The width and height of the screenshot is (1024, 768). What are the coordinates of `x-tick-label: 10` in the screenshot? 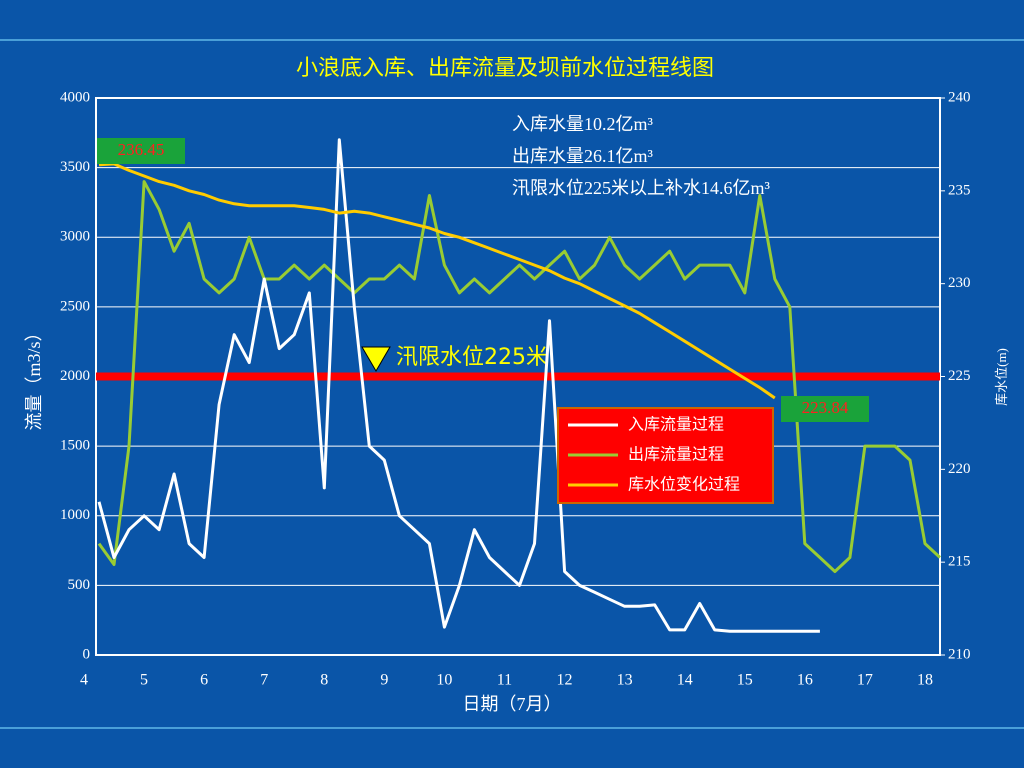 It's located at (444, 680).